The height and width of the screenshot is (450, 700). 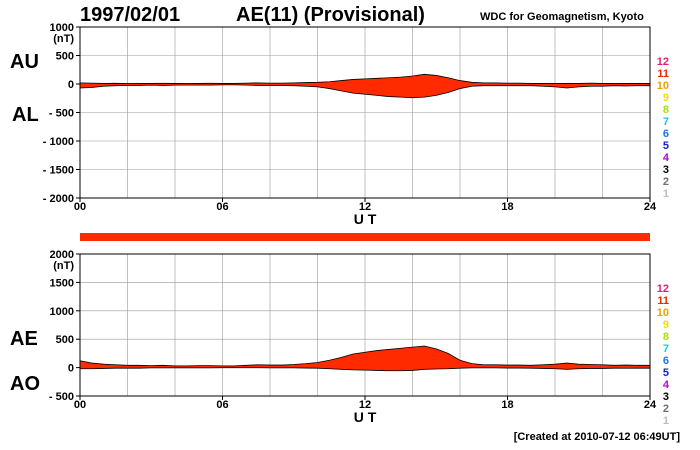 I want to click on y-tick-label: - 2000, so click(x=58, y=199).